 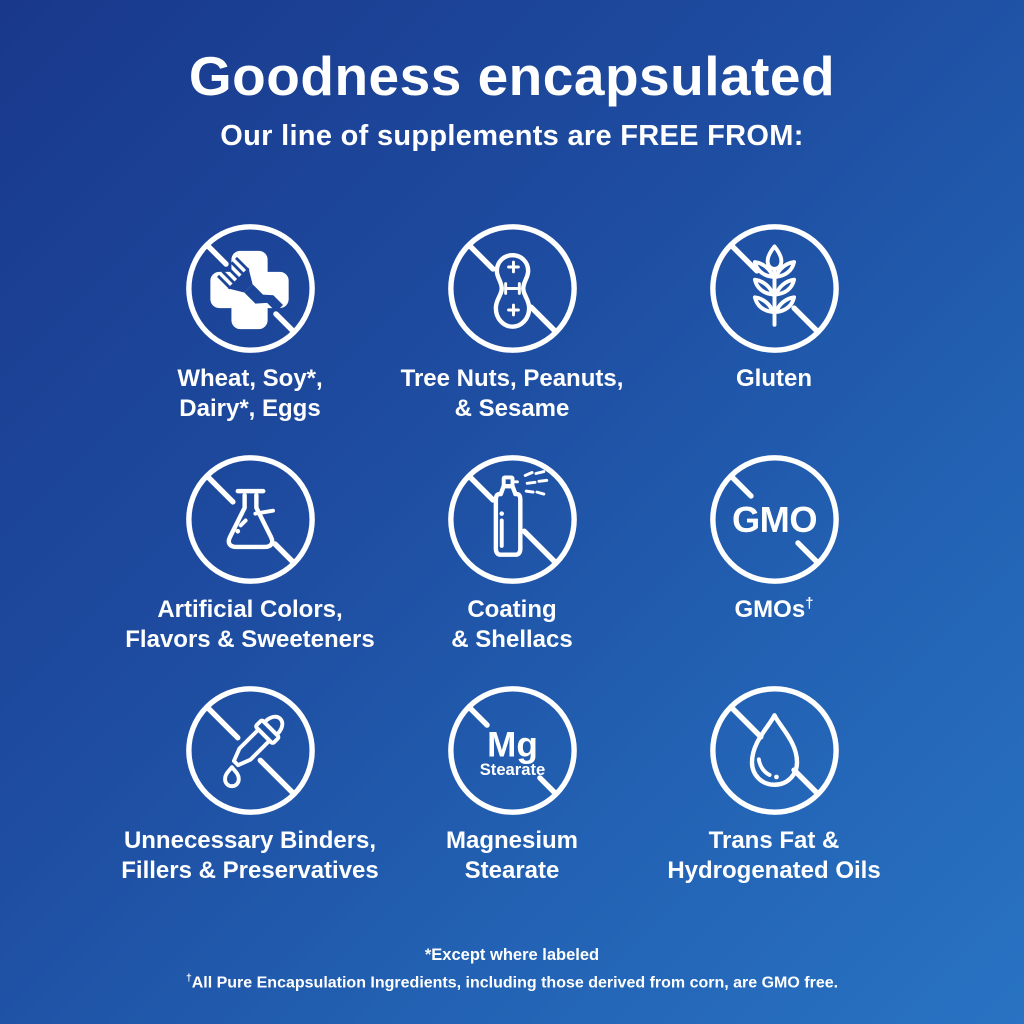 What do you see at coordinates (512, 136) in the screenshot?
I see `page-subtitle: Our line of supplements are FREE FROM:` at bounding box center [512, 136].